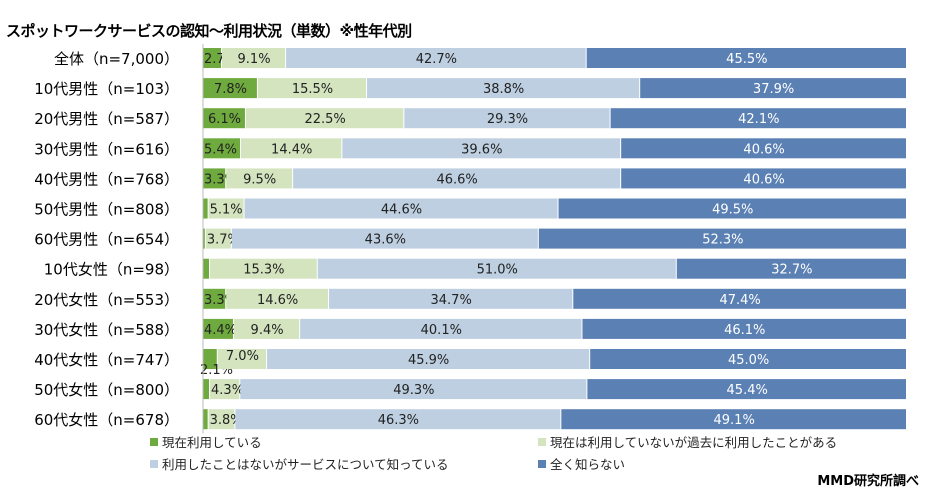 Image resolution: width=941 pixels, height=501 pixels. I want to click on data-label: 4.4%, so click(220, 330).